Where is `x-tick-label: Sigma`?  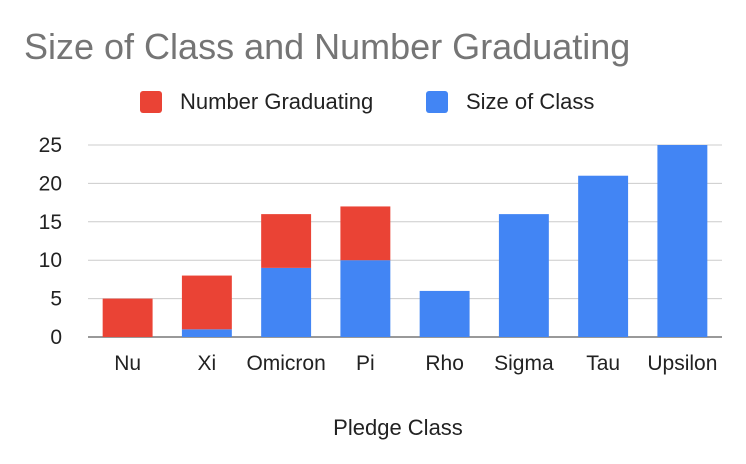 x-tick-label: Sigma is located at coordinates (524, 363).